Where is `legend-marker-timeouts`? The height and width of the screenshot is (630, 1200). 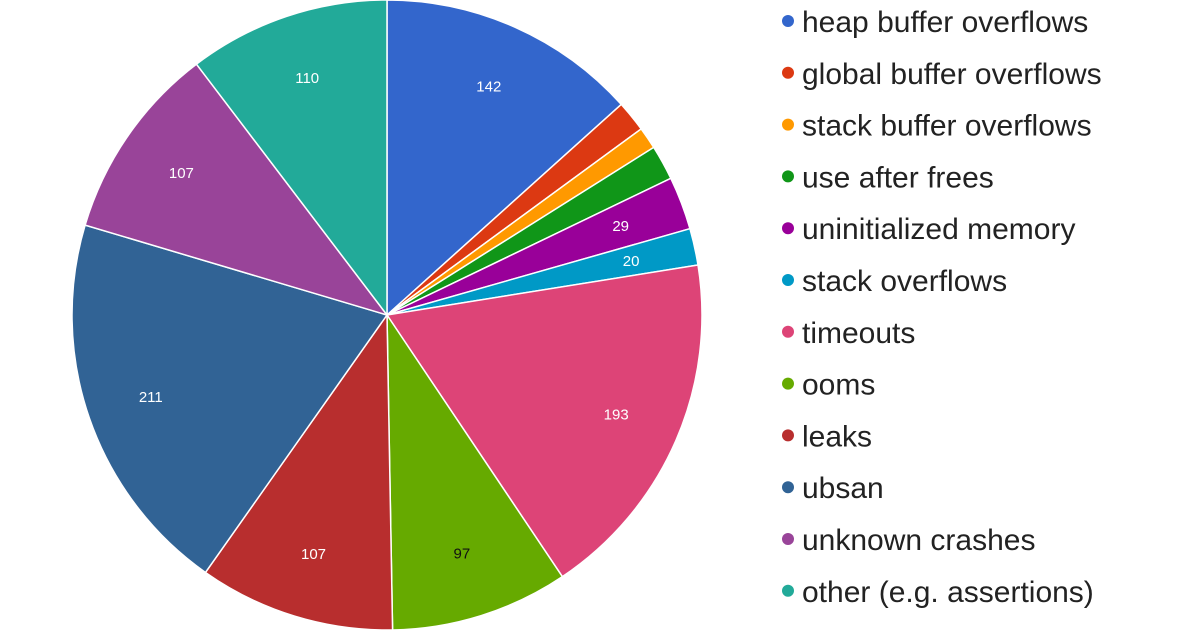 legend-marker-timeouts is located at coordinates (788, 331).